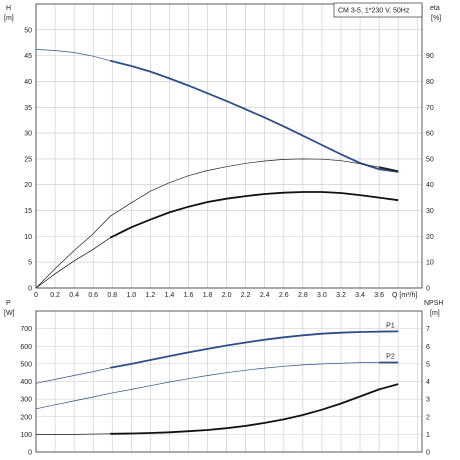 This screenshot has width=460, height=460. Describe the element at coordinates (390, 325) in the screenshot. I see `bottom-series-label-p1: P1` at that location.